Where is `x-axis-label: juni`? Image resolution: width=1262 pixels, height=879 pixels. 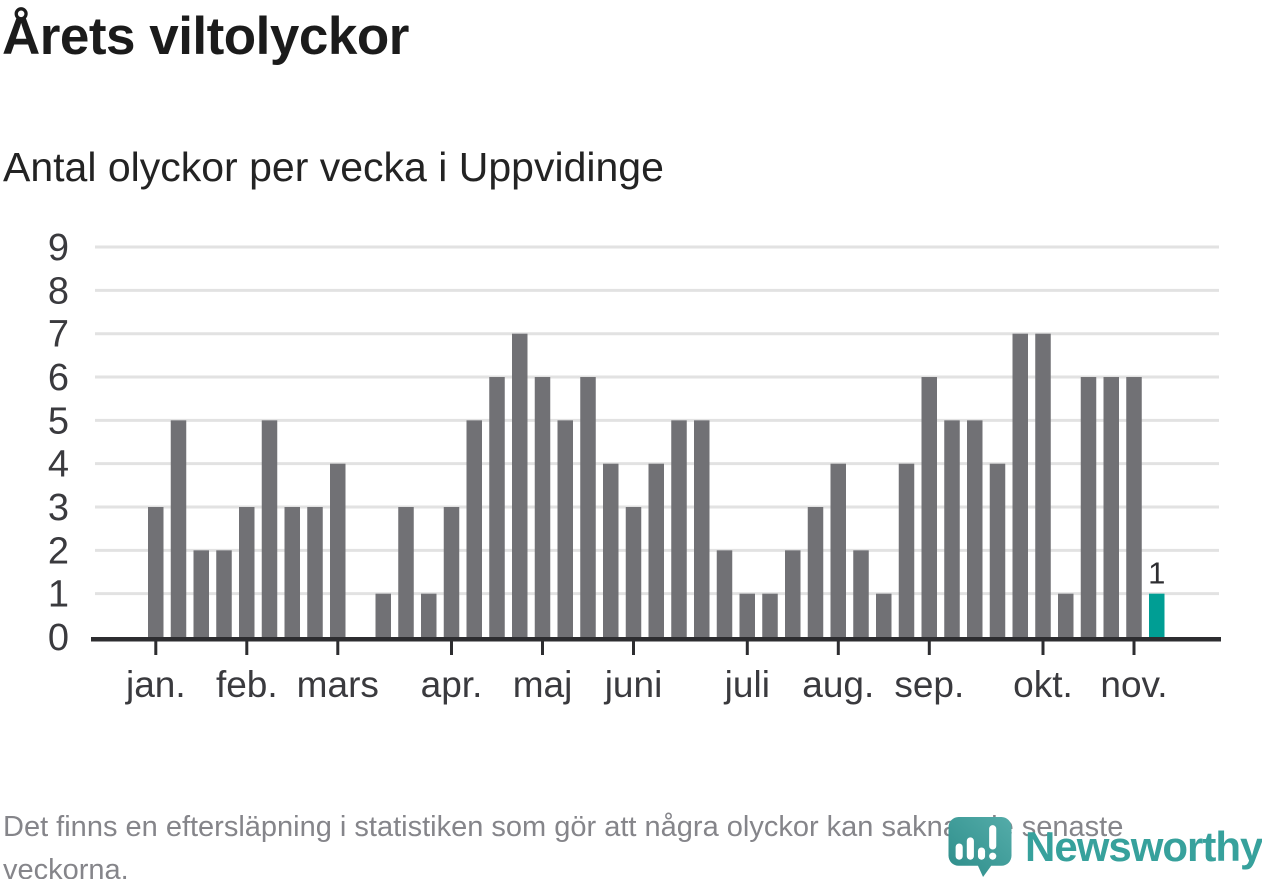 x-axis-label: juni is located at coordinates (633, 684).